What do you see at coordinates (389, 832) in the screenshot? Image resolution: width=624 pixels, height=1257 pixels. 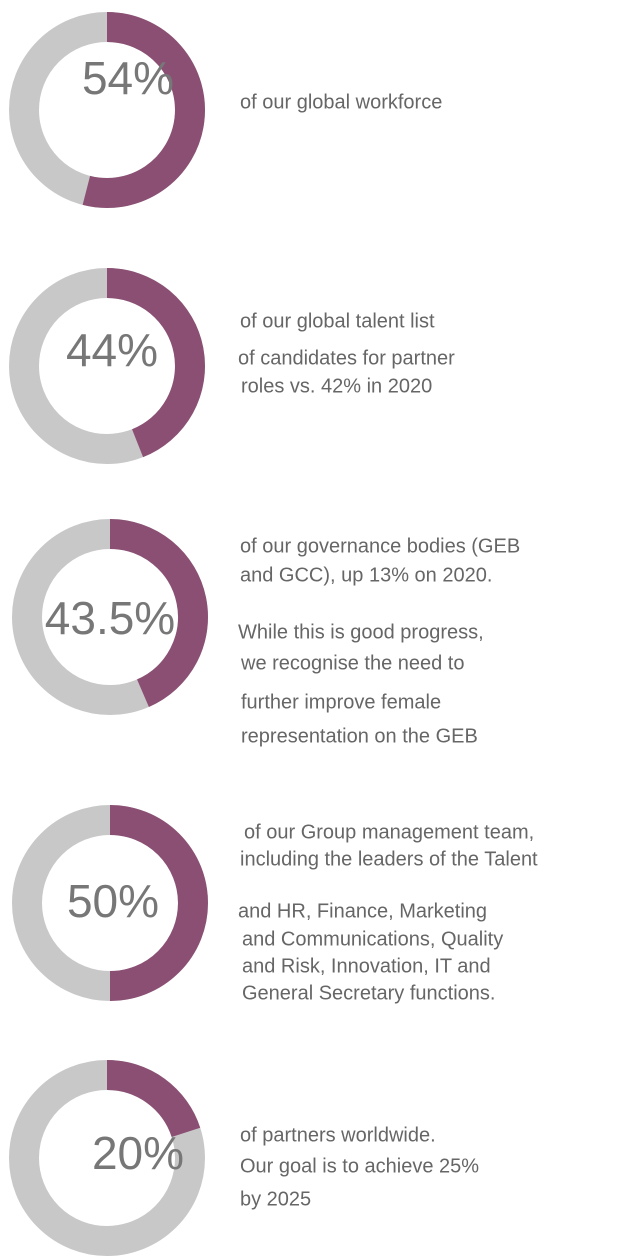 I see `description-line: of our Group management team,` at bounding box center [389, 832].